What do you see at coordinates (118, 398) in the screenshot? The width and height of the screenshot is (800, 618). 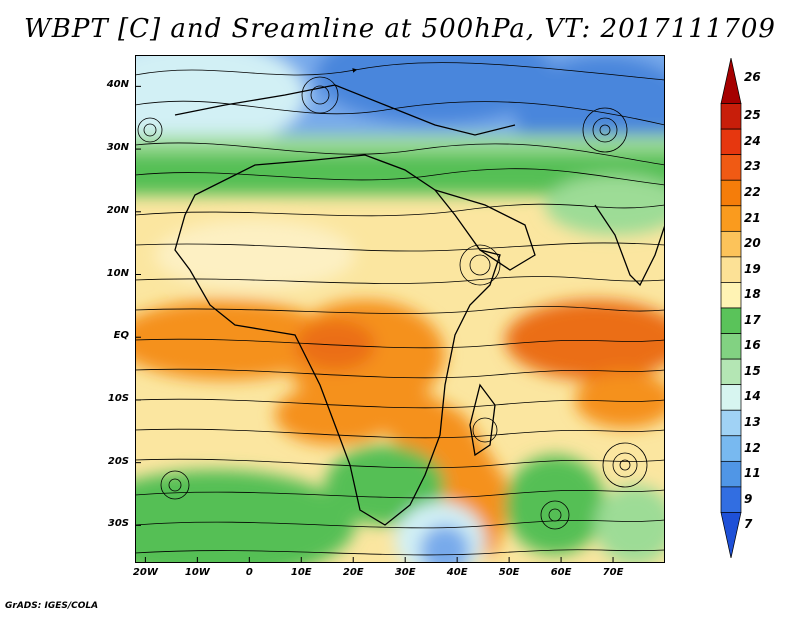 I see `lat-label: 10S` at bounding box center [118, 398].